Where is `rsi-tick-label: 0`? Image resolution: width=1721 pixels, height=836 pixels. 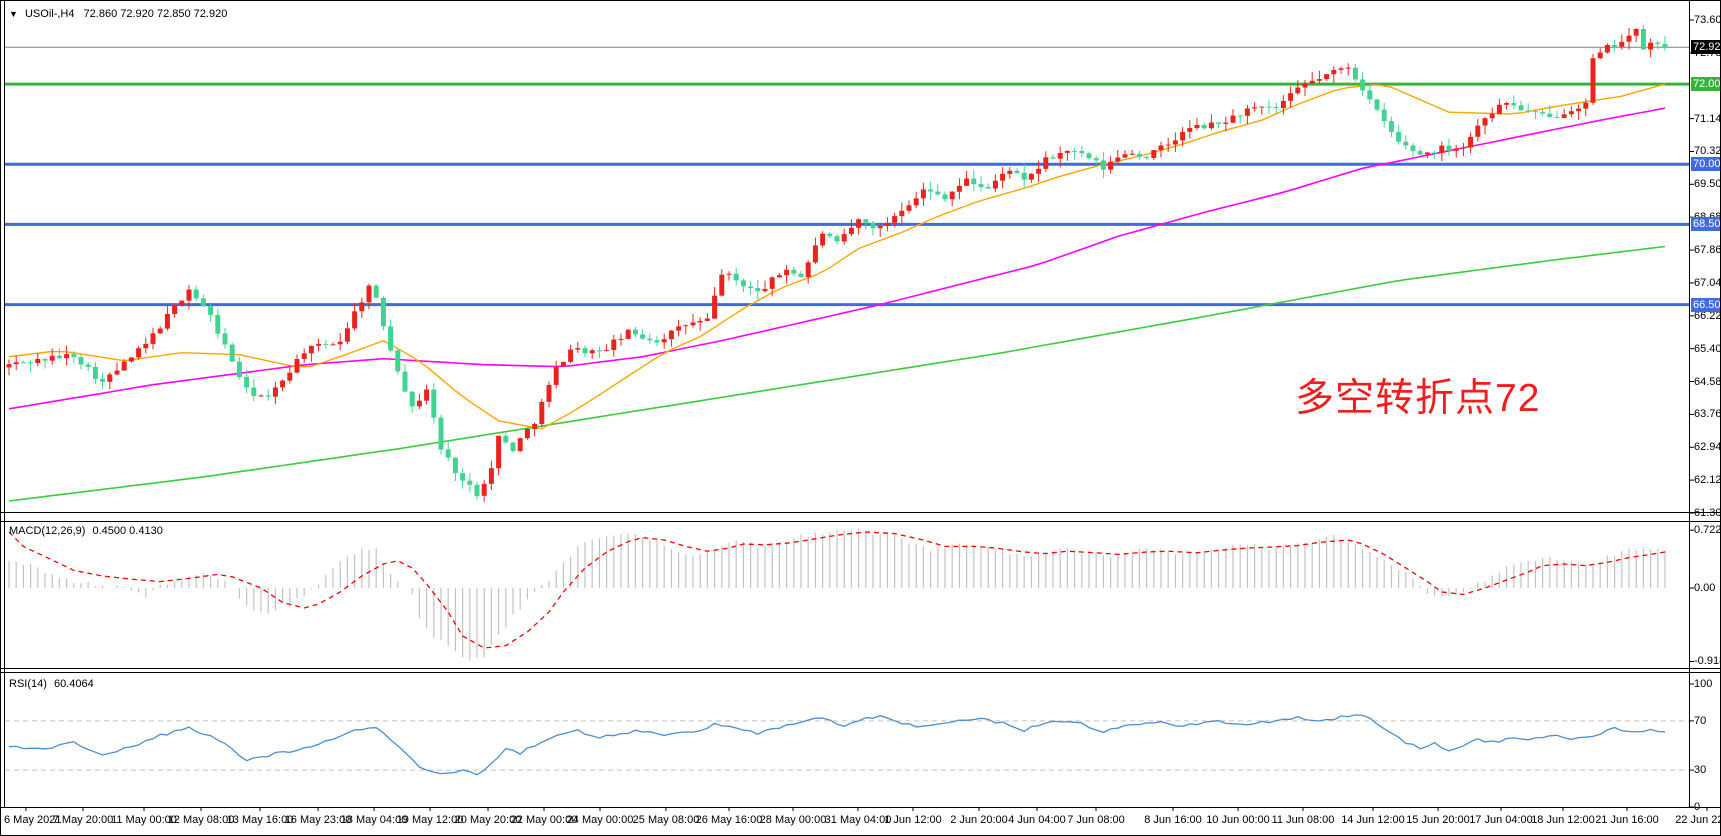
rsi-tick-label: 0 is located at coordinates (1697, 807).